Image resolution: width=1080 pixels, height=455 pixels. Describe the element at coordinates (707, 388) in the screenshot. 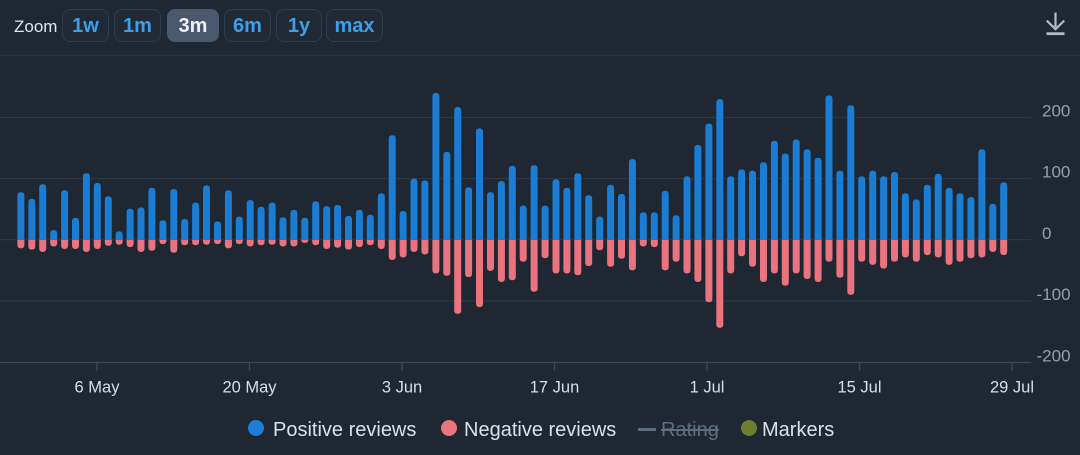

I see `svg-text: 1 Jul` at that location.